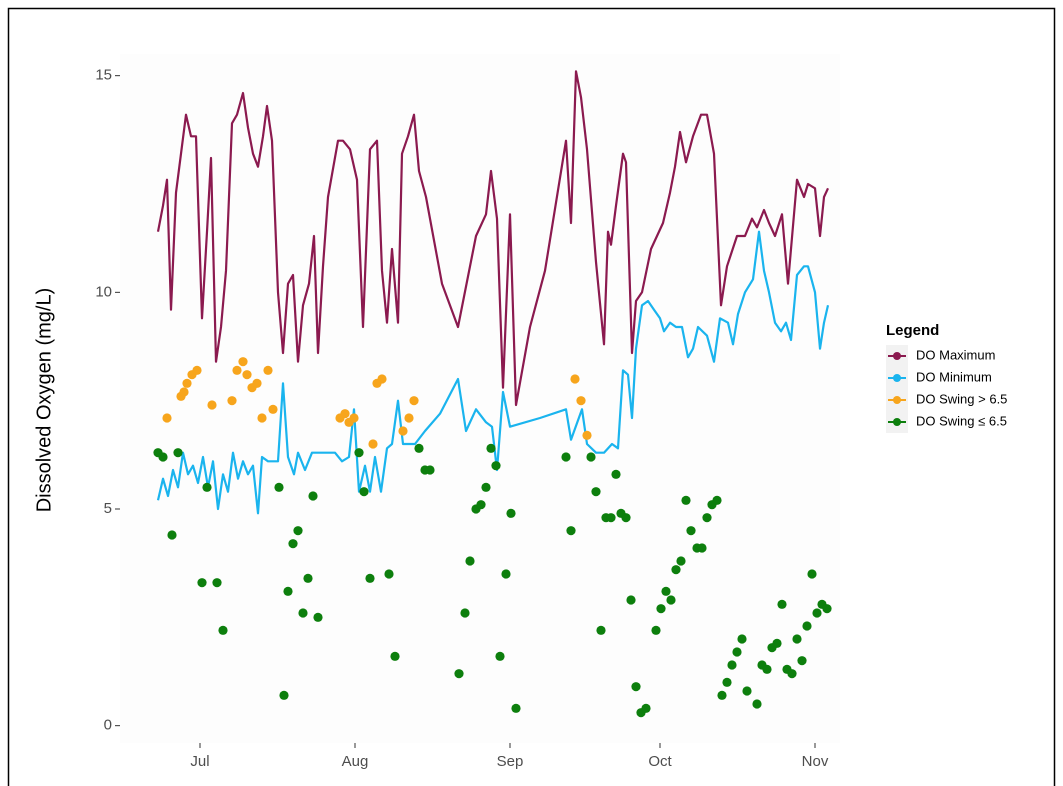  What do you see at coordinates (912, 330) in the screenshot?
I see `legend-title: Legend` at bounding box center [912, 330].